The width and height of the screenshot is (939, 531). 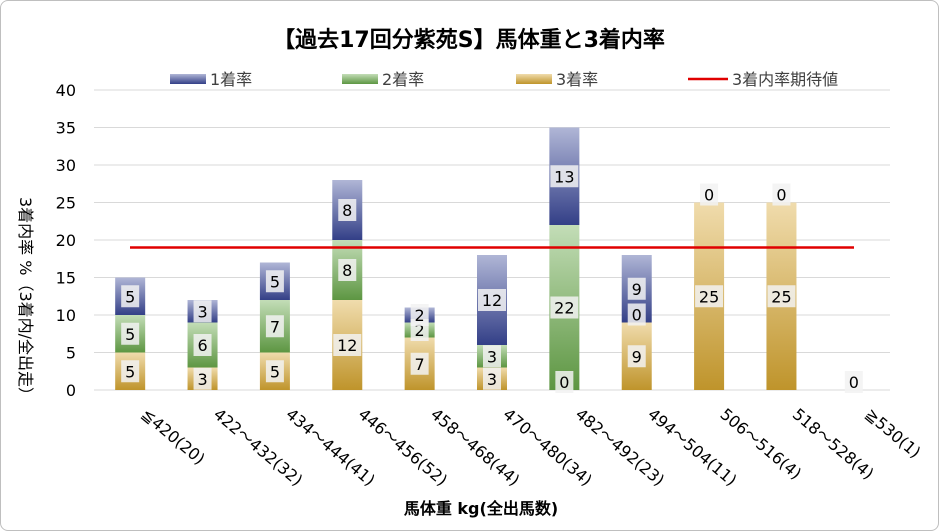 What do you see at coordinates (71, 390) in the screenshot?
I see `y-tick-label: 0` at bounding box center [71, 390].